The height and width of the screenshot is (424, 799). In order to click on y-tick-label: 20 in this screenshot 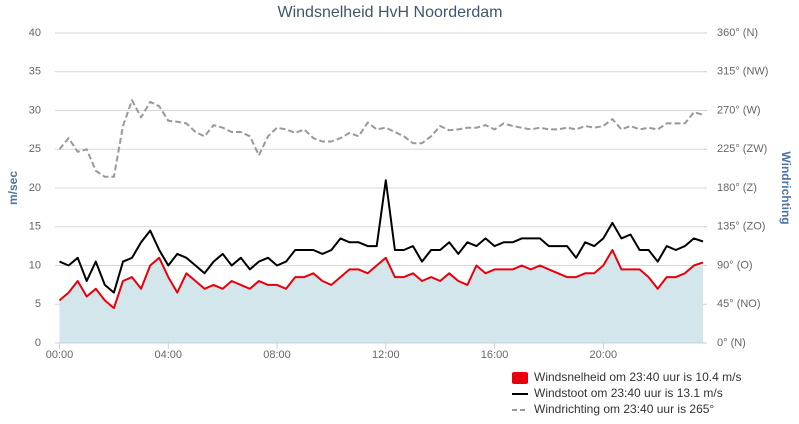, I will do `click(35, 188)`.